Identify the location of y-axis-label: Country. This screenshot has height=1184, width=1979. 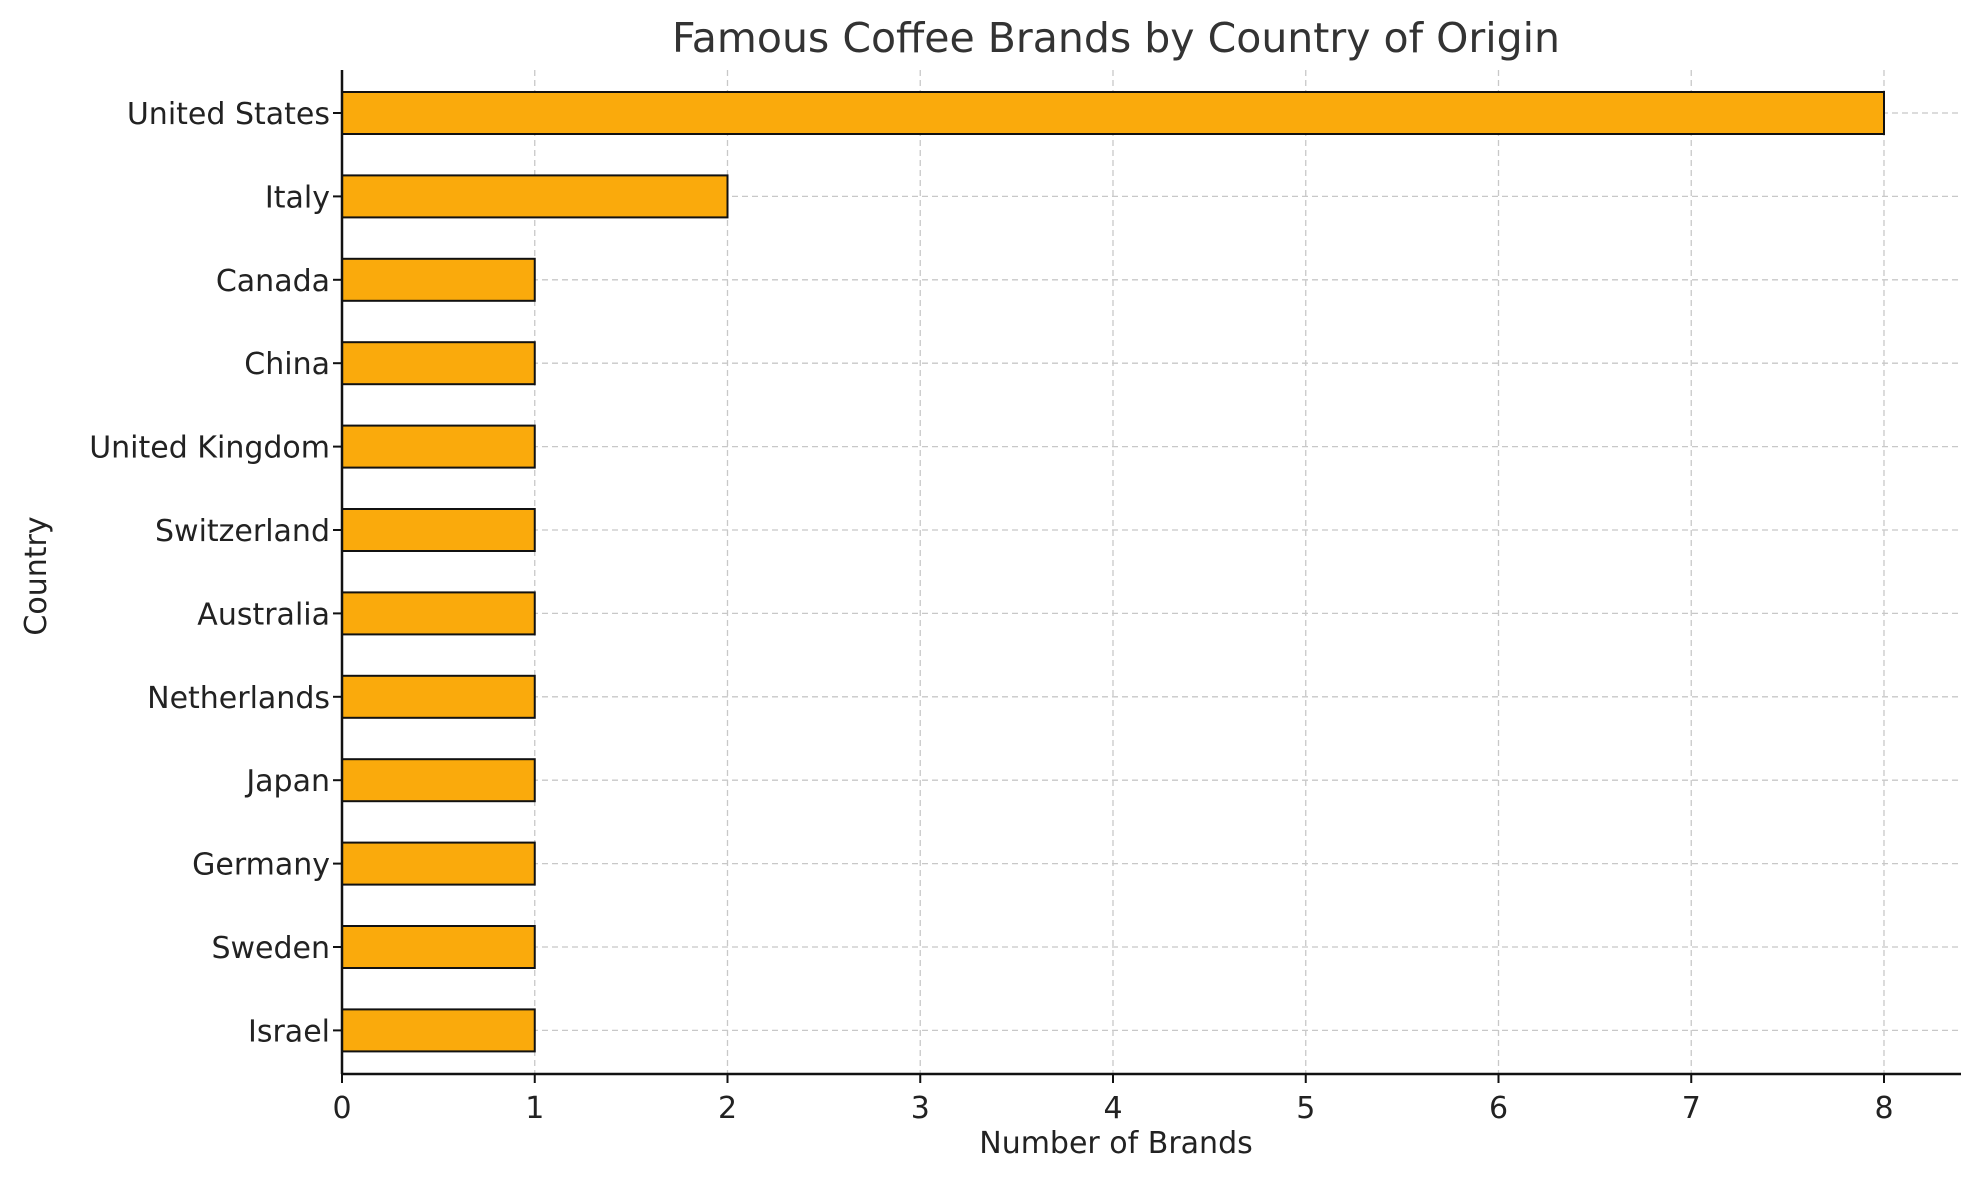
(36, 575).